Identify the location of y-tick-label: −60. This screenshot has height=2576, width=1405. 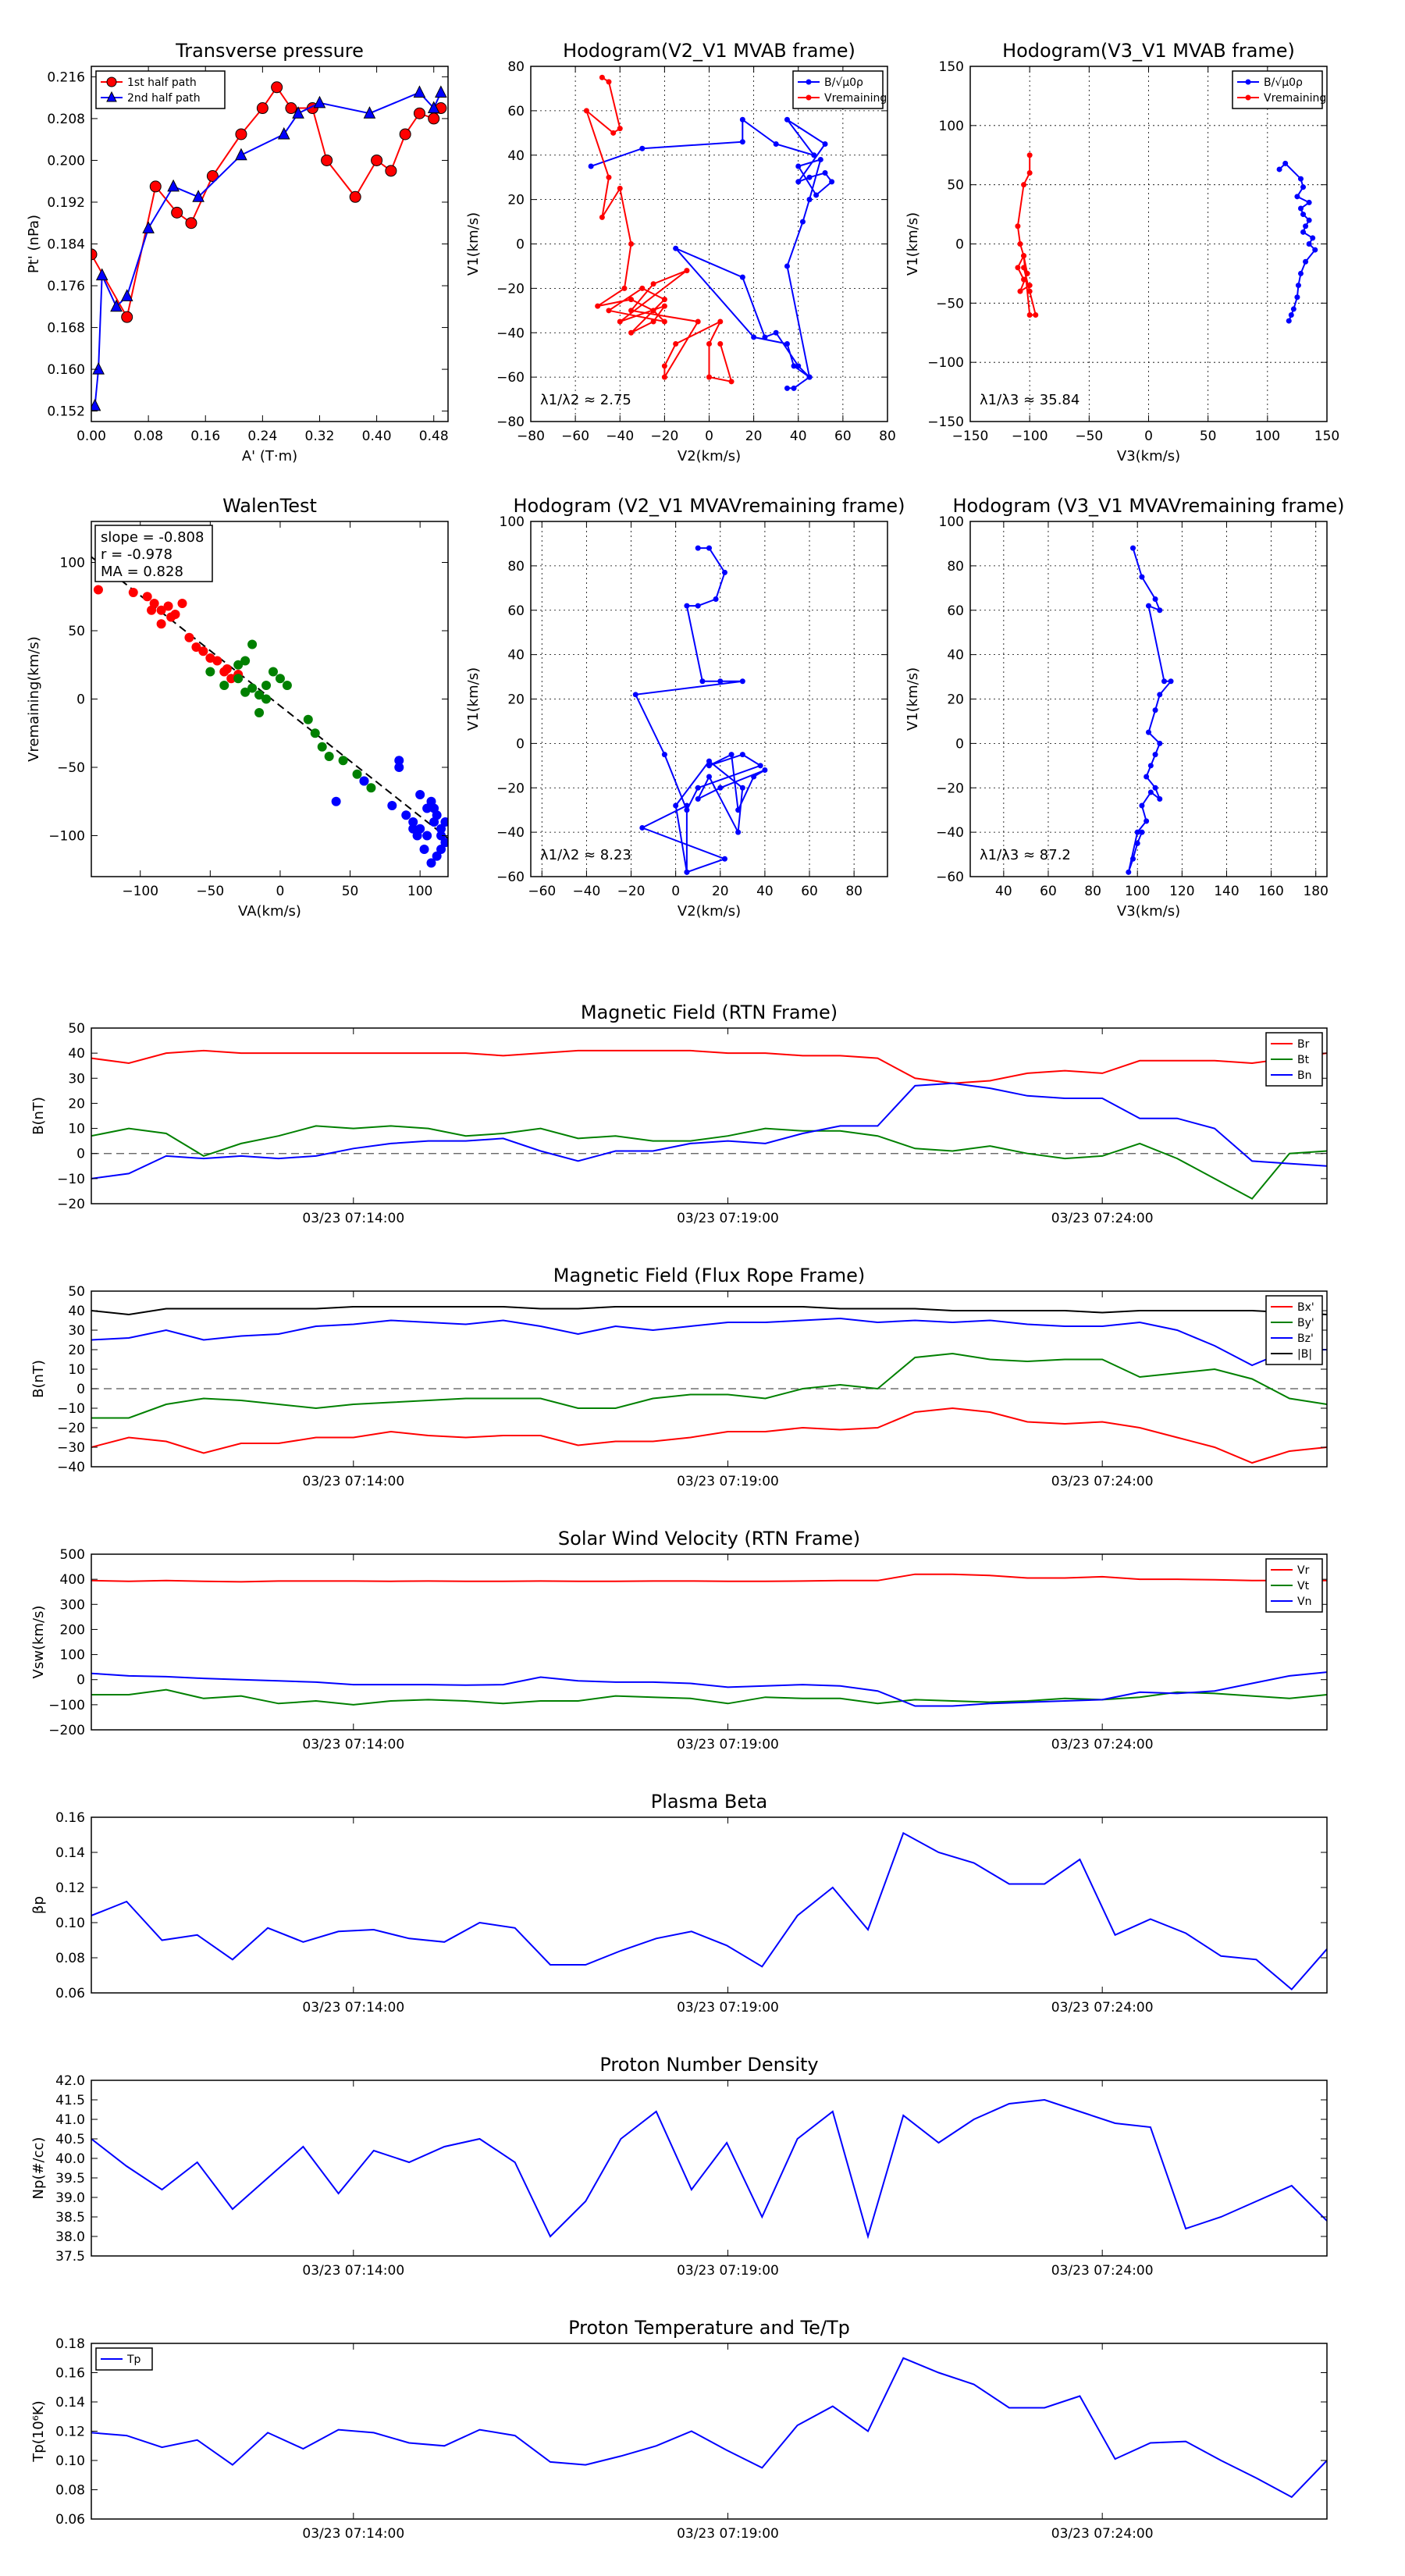
(511, 378).